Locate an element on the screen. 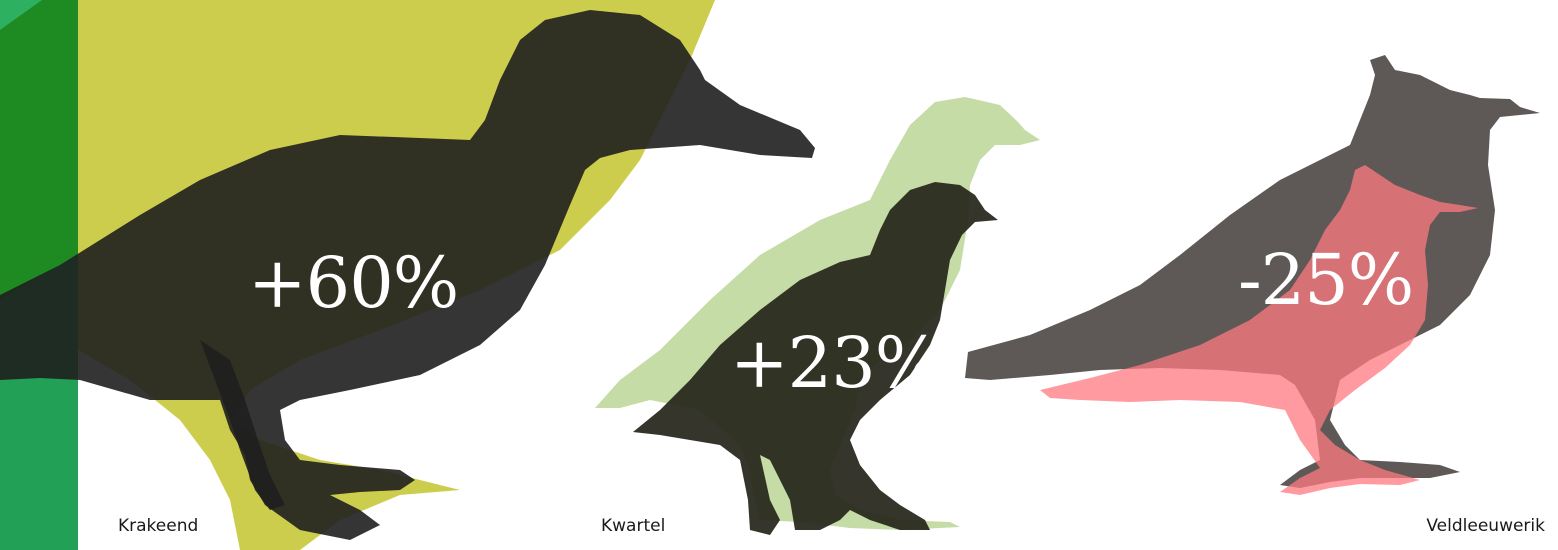  side-band-dark is located at coordinates (39, 150).